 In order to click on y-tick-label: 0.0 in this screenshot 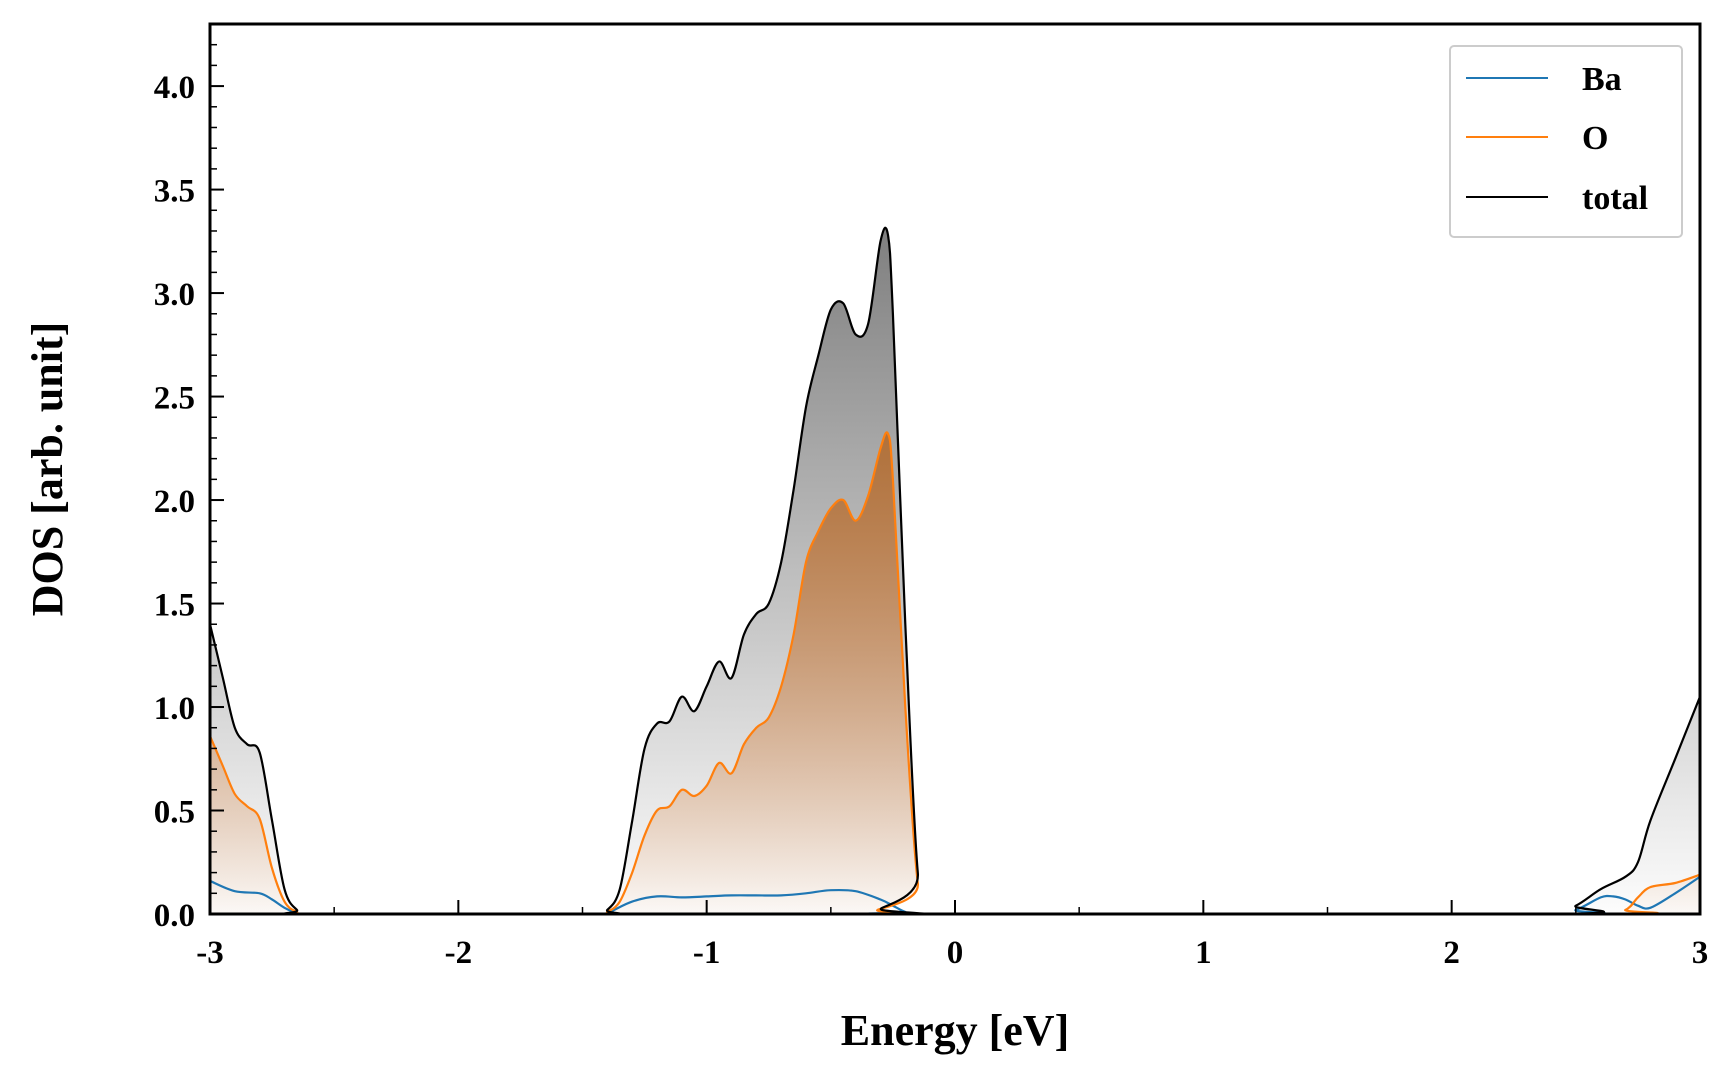, I will do `click(174, 916)`.